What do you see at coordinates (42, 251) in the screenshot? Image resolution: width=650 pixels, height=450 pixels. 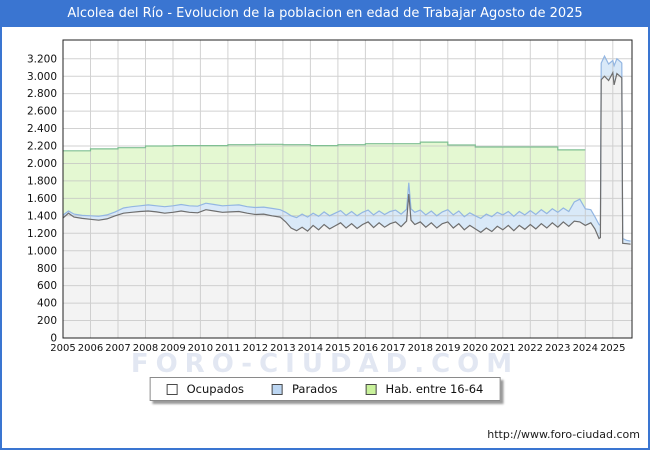 I see `svg-text: 1.000` at bounding box center [42, 251].